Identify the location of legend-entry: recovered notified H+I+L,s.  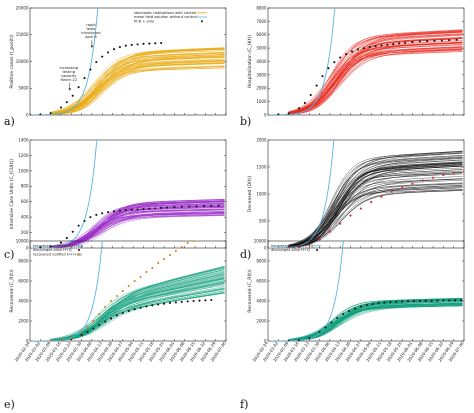
(57, 254).